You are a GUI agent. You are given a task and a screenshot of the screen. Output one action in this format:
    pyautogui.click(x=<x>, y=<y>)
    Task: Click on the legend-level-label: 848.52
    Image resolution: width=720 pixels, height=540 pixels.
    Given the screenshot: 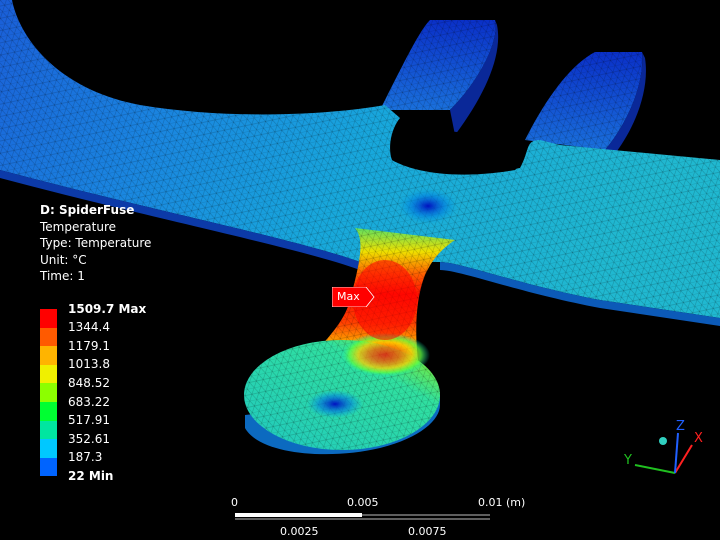 What is the action you would take?
    pyautogui.click(x=89, y=383)
    